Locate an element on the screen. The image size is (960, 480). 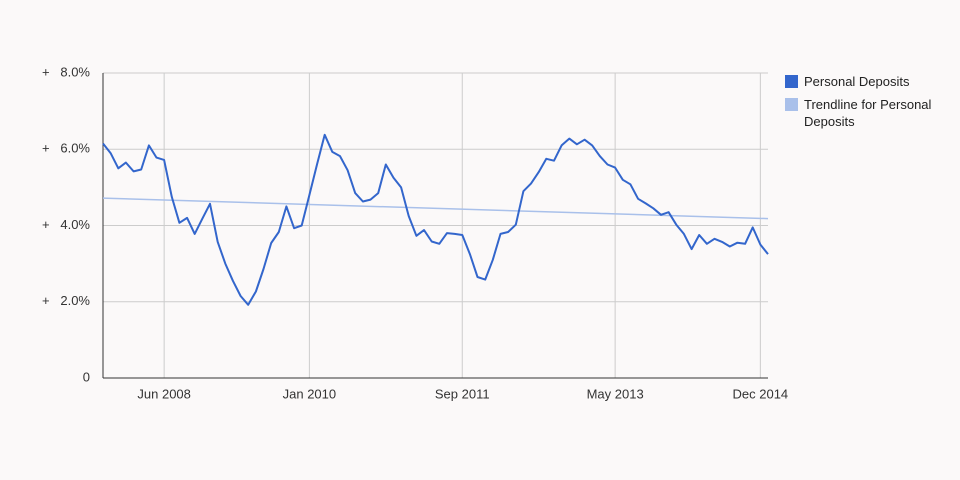
trendline is located at coordinates (435, 208).